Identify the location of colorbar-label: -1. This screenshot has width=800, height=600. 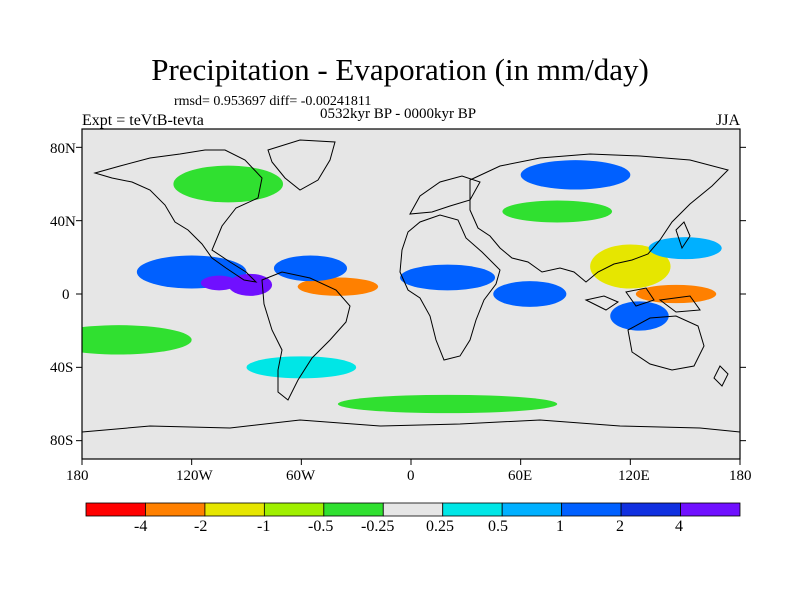
(264, 526).